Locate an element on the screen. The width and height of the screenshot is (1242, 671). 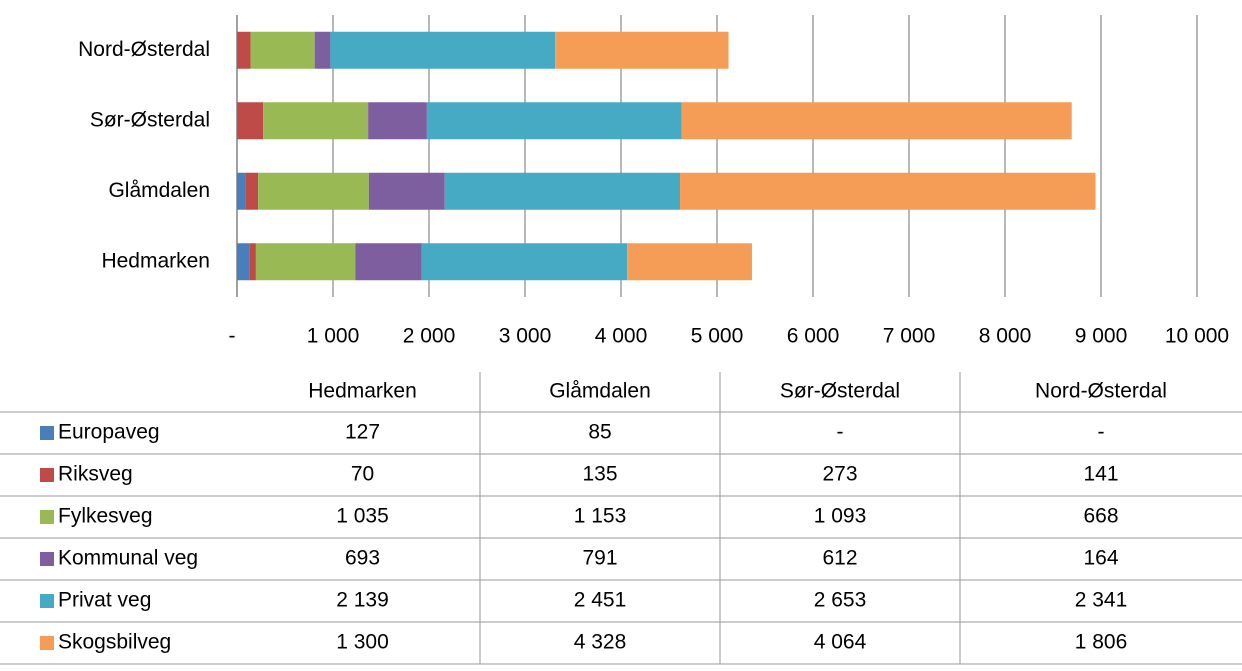
table-header: Hedmarken is located at coordinates (362, 391).